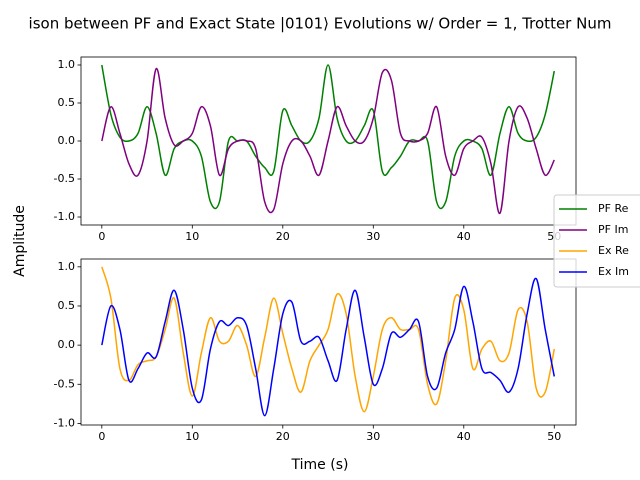 The height and width of the screenshot is (480, 640). What do you see at coordinates (596, 241) in the screenshot?
I see `legend-box` at bounding box center [596, 241].